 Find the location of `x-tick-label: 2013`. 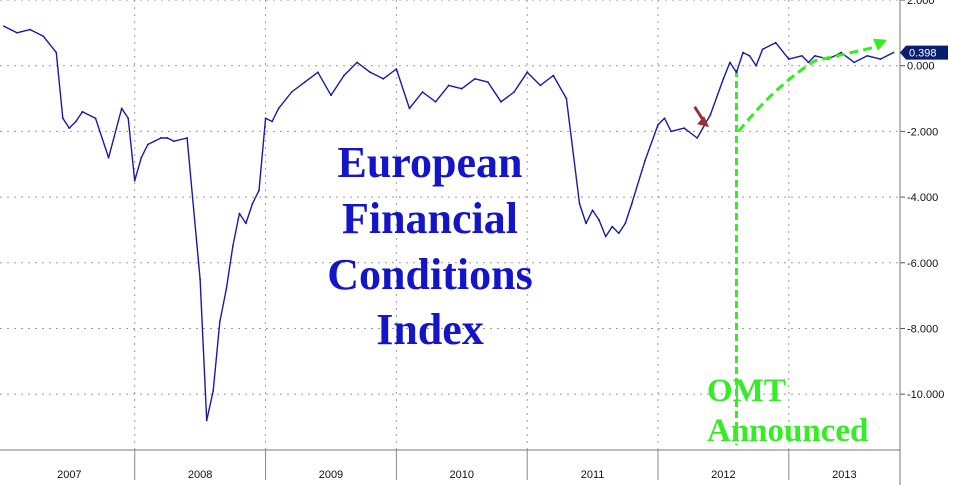

x-tick-label: 2013 is located at coordinates (844, 475).